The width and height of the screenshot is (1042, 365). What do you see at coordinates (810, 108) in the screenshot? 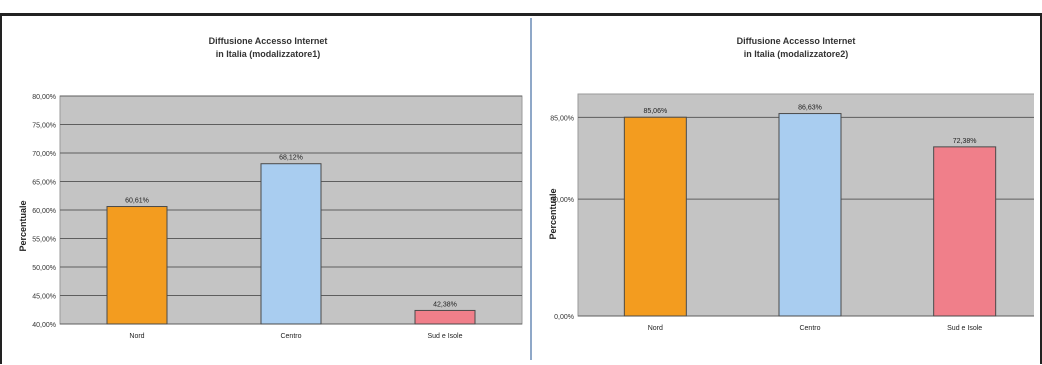
I see `data-label: 86,63%` at bounding box center [810, 108].